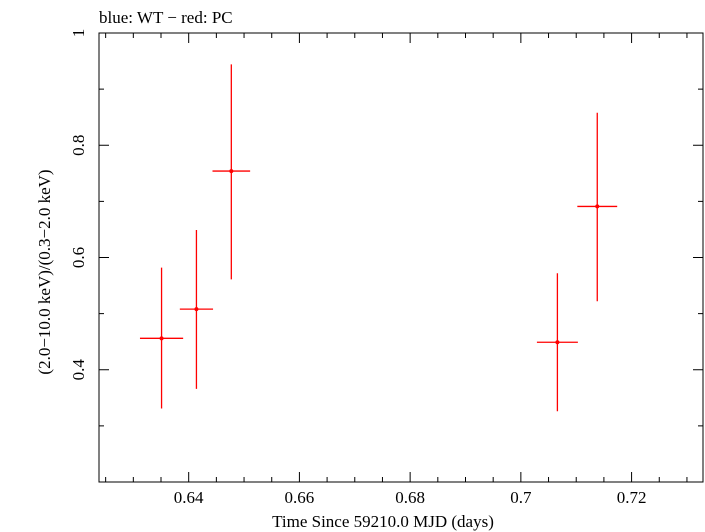  I want to click on chart-title: blue: WT − red: PC, so click(166, 17).